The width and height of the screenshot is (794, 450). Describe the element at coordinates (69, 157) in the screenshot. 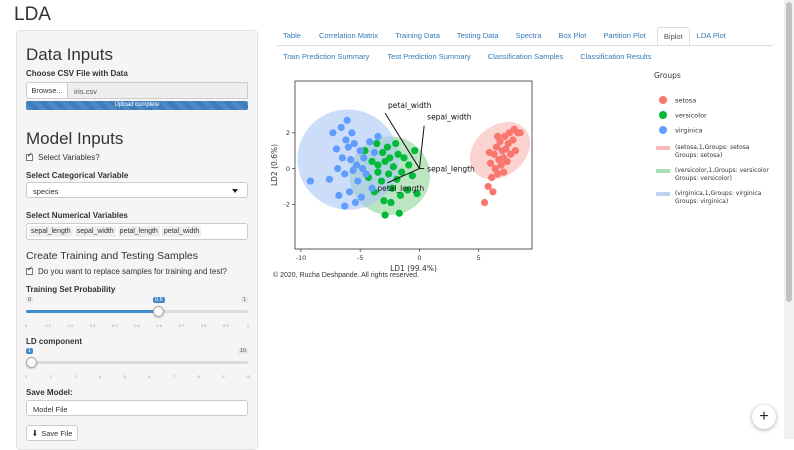

I see `select-variables-label: Select Variables?` at that location.